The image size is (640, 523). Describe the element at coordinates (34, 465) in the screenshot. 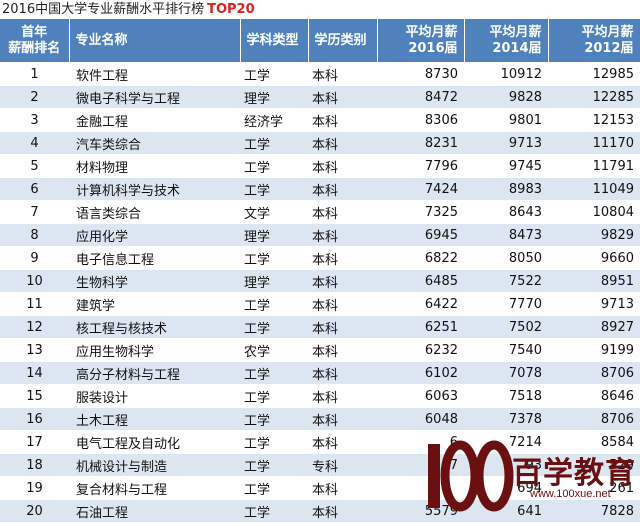

I see `rank-cell: 18` at that location.